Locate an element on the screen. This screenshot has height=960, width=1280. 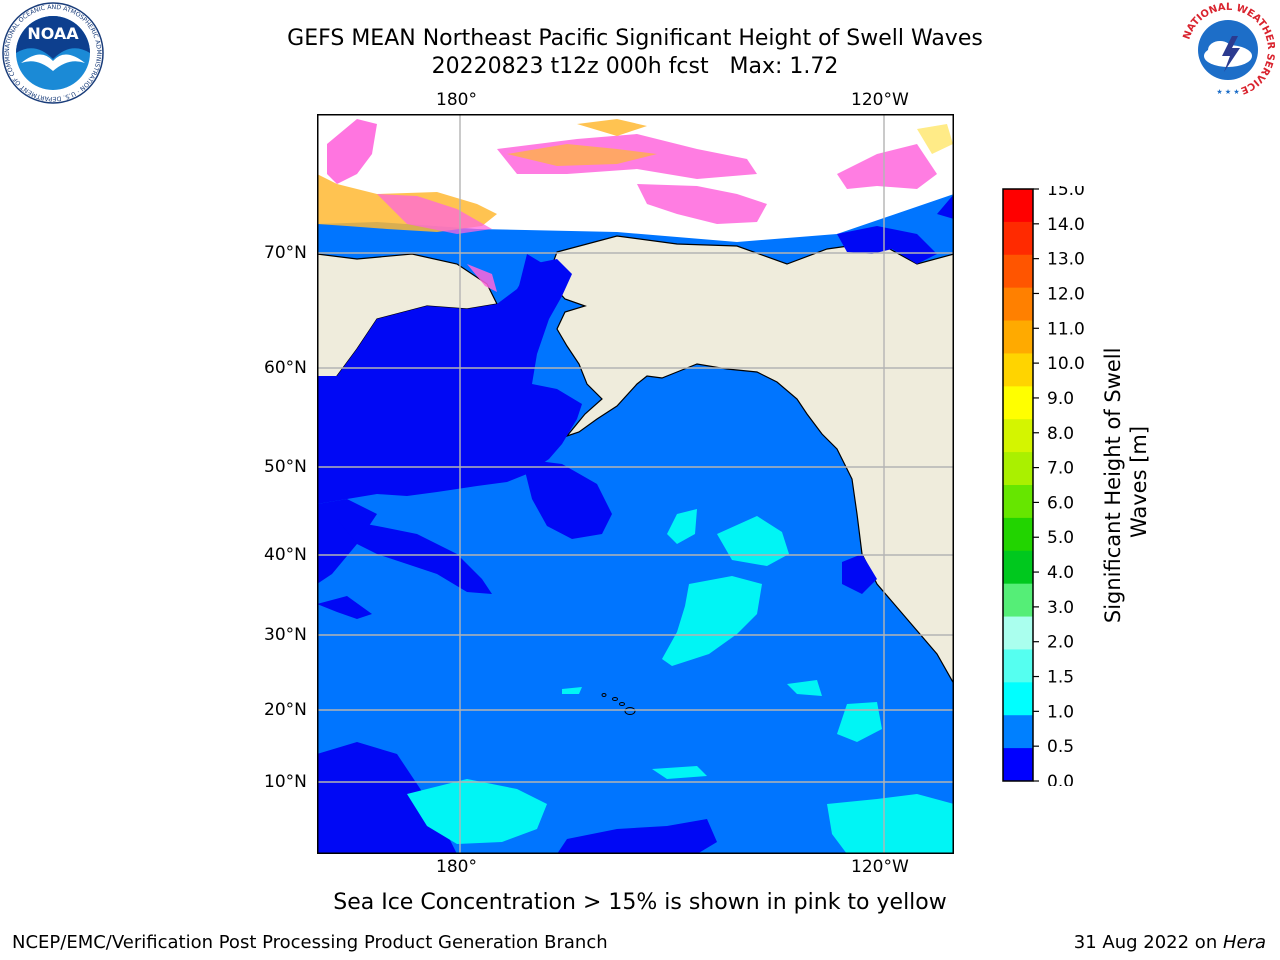
colorbar-tick-label: 13.0 is located at coordinates (1066, 260).